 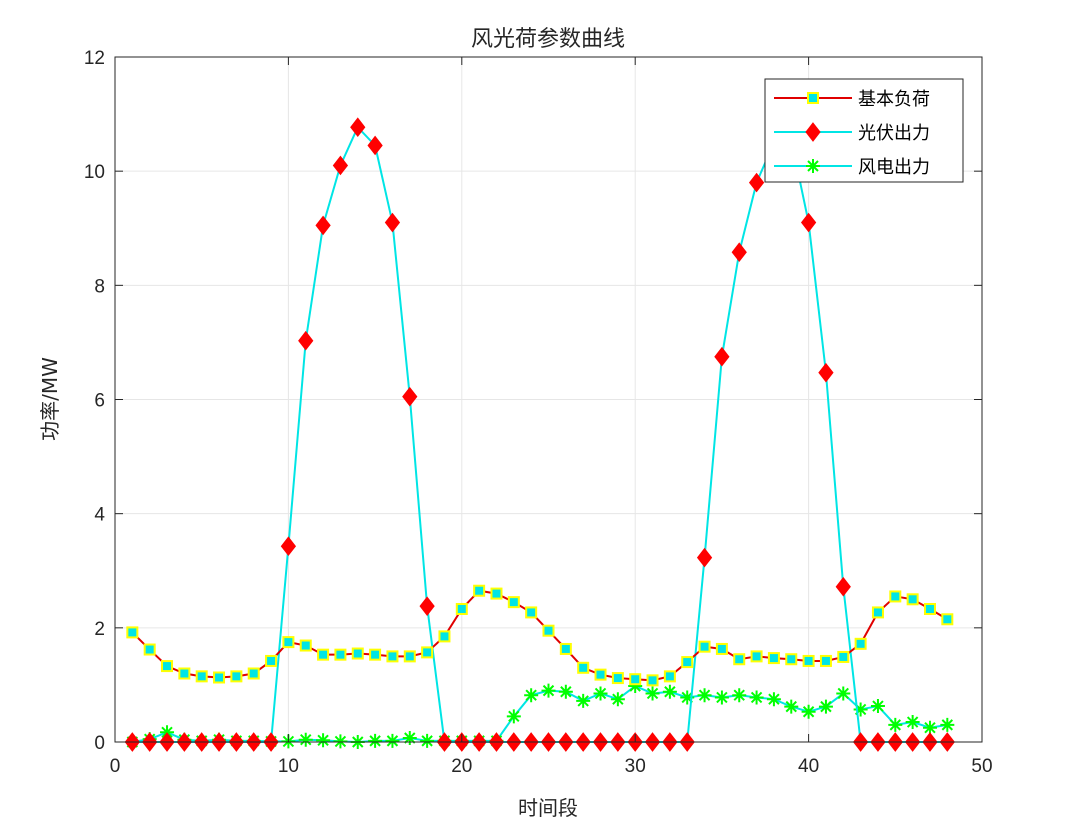 What do you see at coordinates (99, 286) in the screenshot?
I see `y-tick-label: 8` at bounding box center [99, 286].